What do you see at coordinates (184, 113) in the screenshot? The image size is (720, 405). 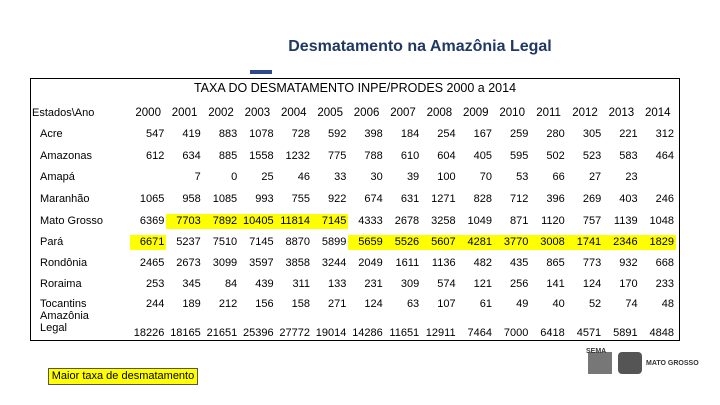 I see `header-cell: 2001` at bounding box center [184, 113].